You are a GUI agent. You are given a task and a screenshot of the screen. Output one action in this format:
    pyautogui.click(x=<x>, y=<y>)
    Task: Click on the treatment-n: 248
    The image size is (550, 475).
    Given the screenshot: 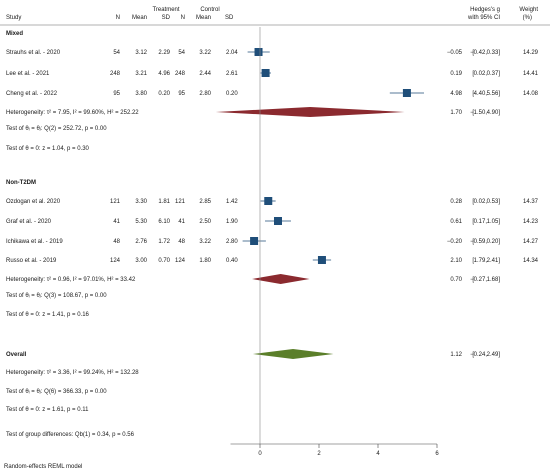 What is the action you would take?
    pyautogui.click(x=115, y=74)
    